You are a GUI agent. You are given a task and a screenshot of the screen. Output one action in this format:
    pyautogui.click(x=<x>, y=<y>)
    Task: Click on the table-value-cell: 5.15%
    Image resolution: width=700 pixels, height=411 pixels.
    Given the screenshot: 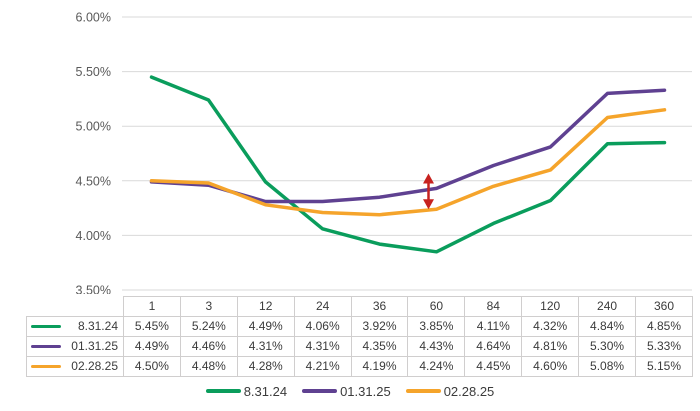 What is the action you would take?
    pyautogui.click(x=664, y=366)
    